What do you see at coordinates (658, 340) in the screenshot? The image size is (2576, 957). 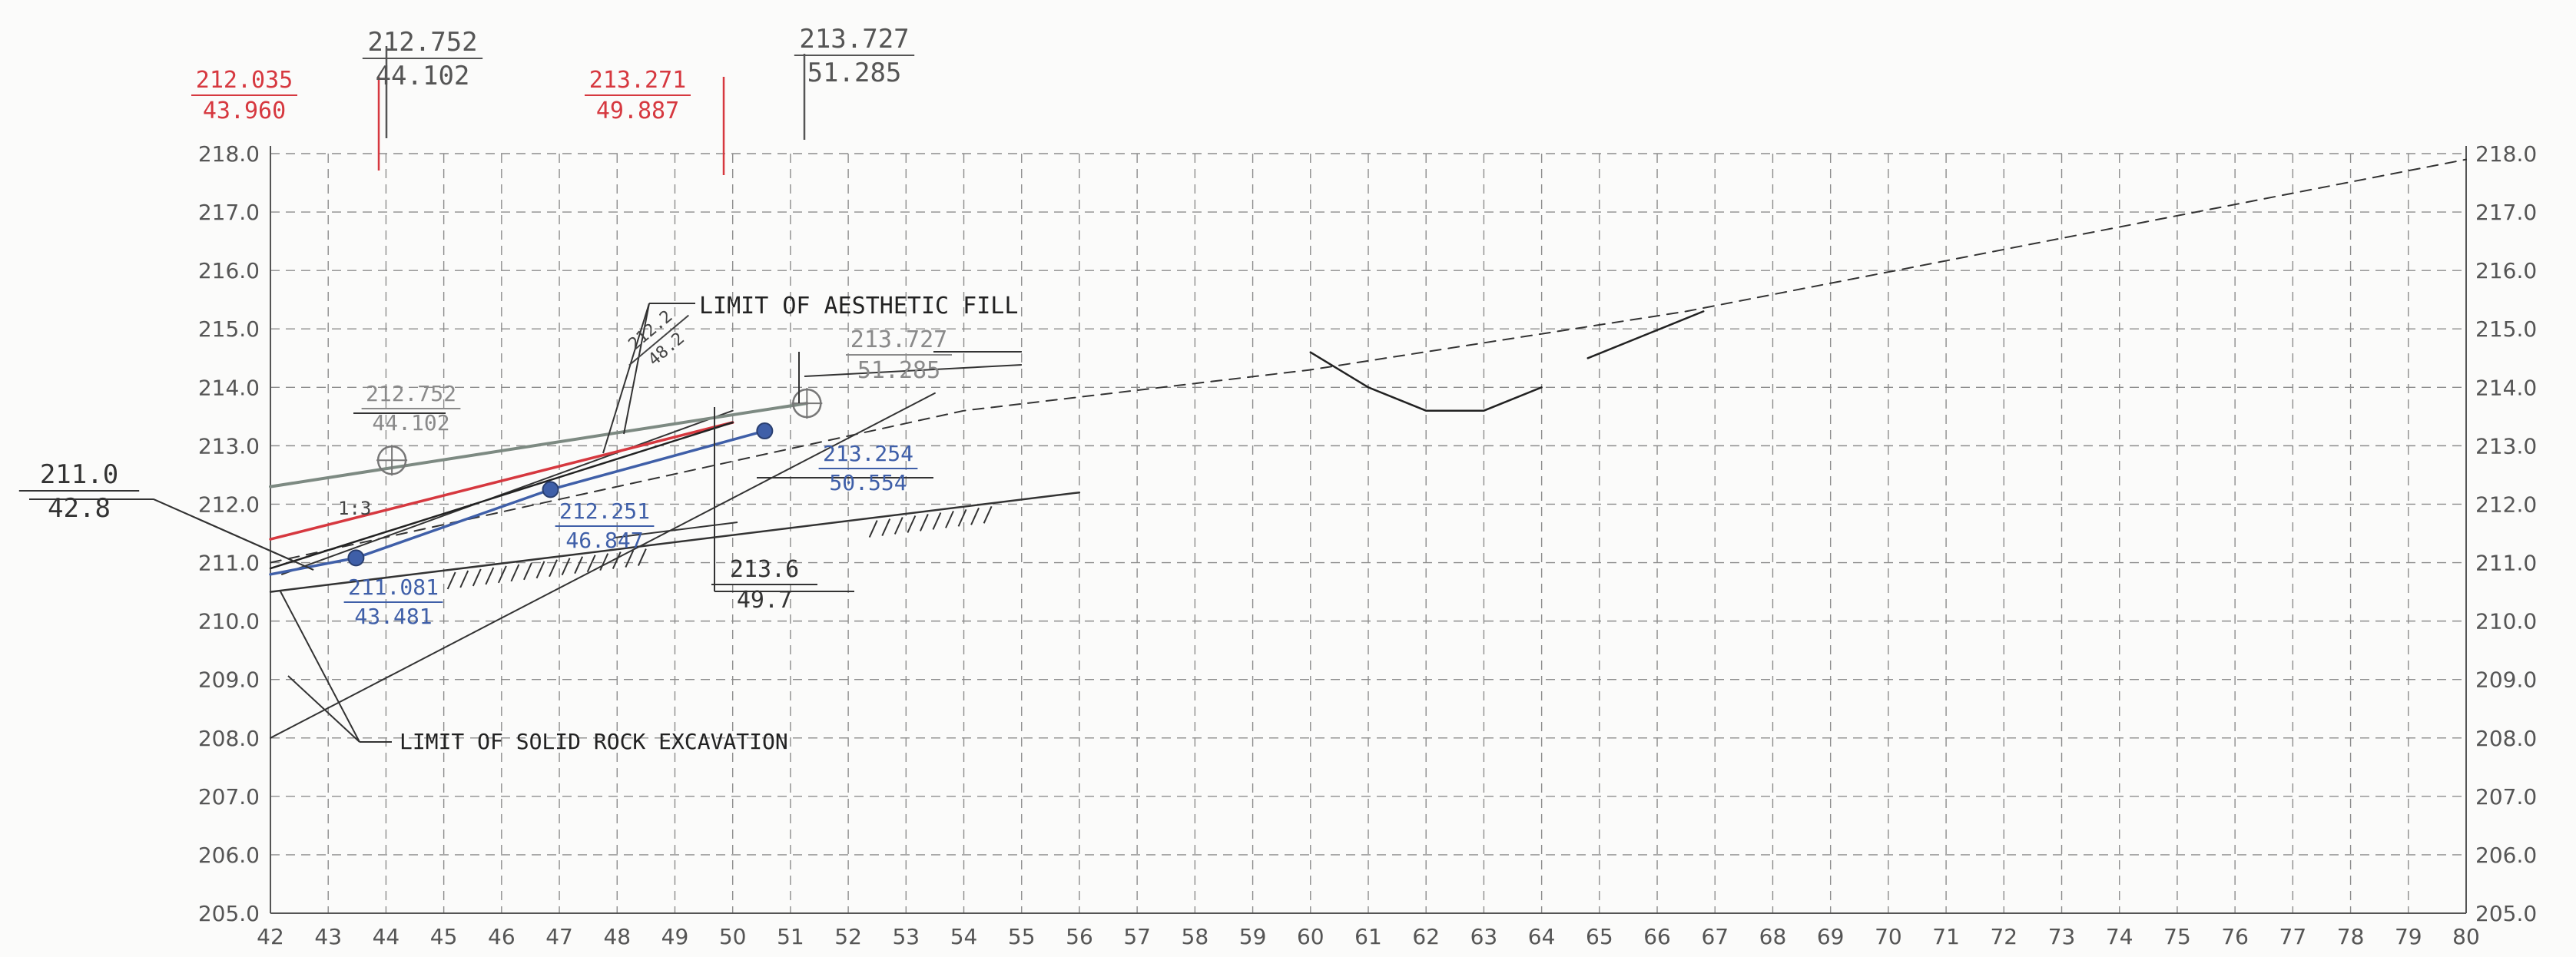 I see `annotation-bar` at bounding box center [658, 340].